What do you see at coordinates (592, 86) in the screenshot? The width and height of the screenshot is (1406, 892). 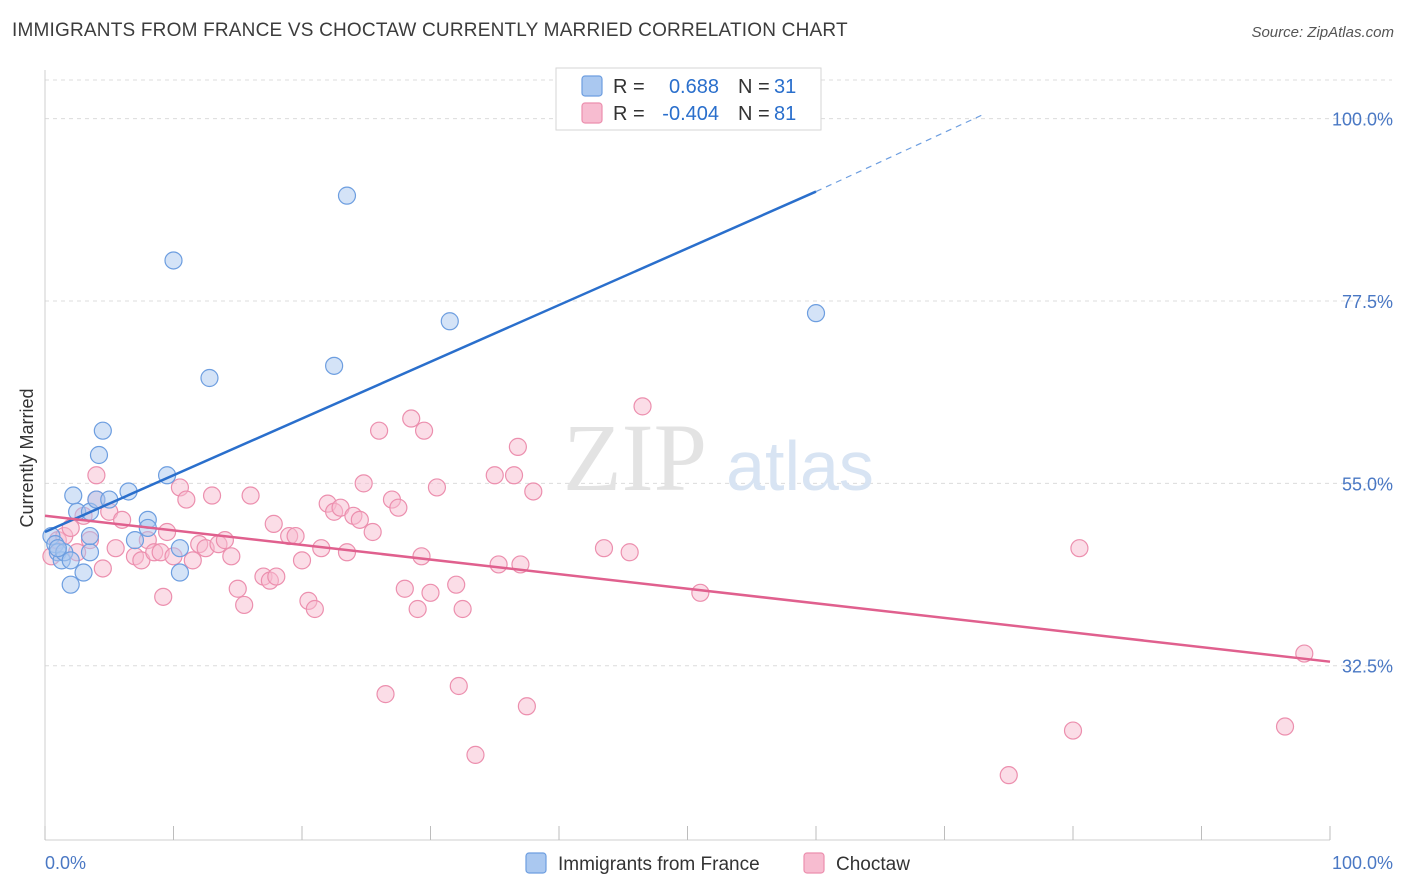 I see `legend-swatch-blue` at bounding box center [592, 86].